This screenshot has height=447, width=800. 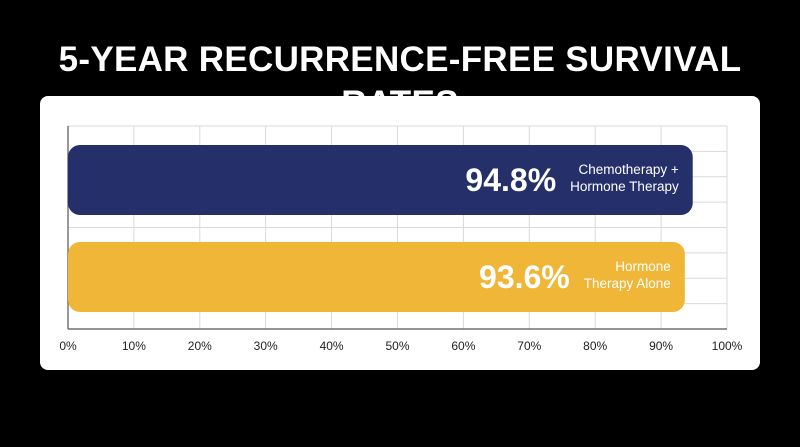 What do you see at coordinates (266, 346) in the screenshot?
I see `x-tick-label: 30%` at bounding box center [266, 346].